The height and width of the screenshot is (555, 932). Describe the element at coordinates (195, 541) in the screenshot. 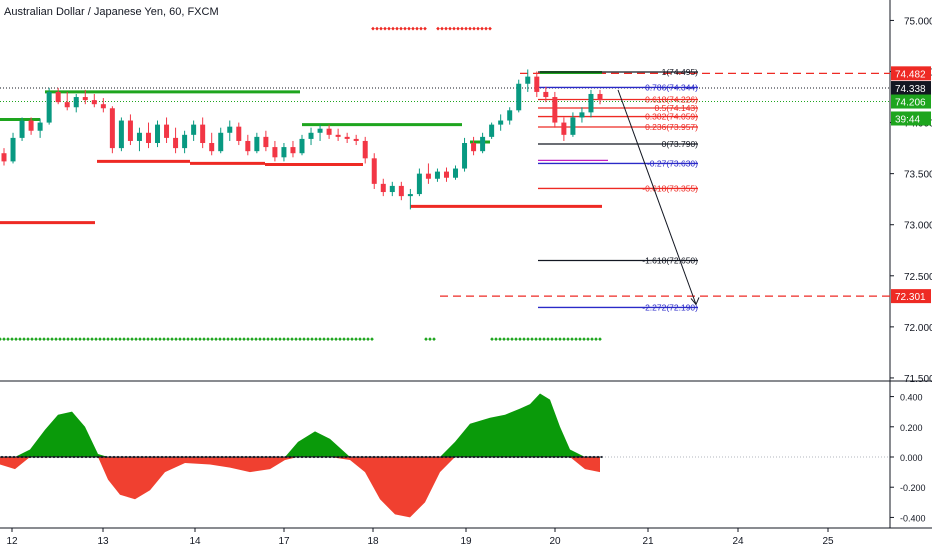

I see `x-tick-label: 14` at that location.